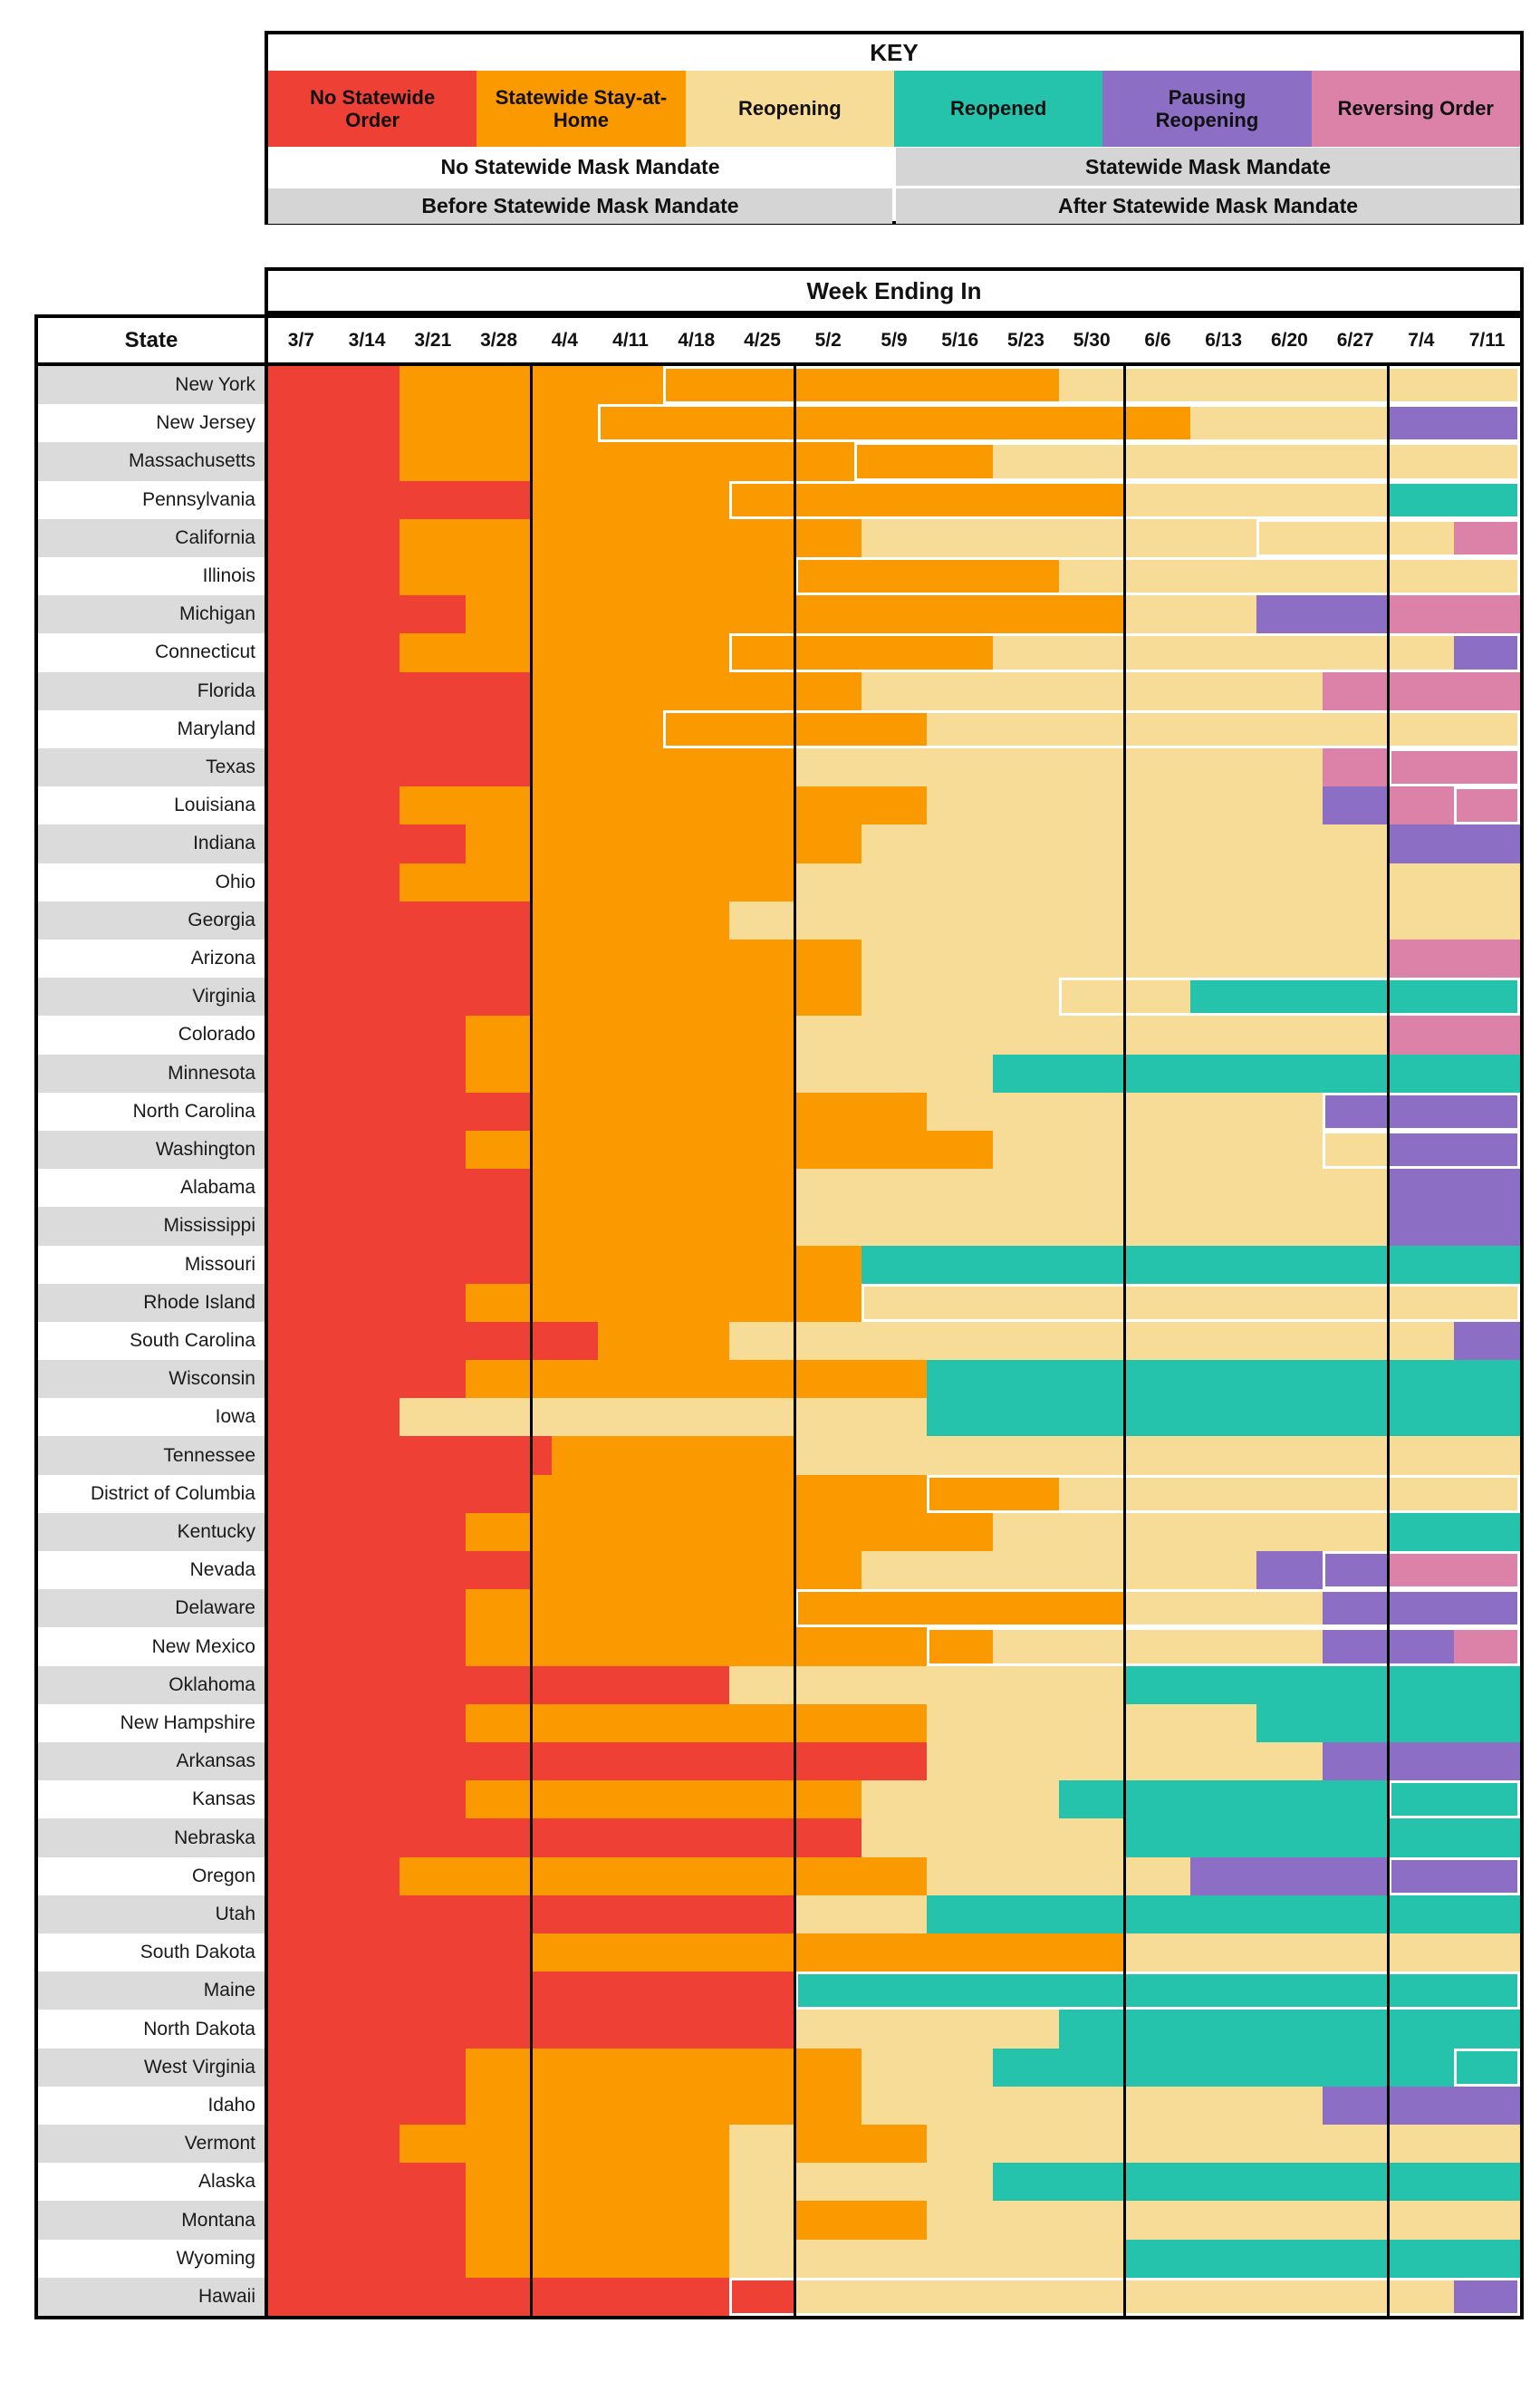 The image size is (1540, 2391). Describe the element at coordinates (151, 1264) in the screenshot. I see `state-label: Missouri` at that location.